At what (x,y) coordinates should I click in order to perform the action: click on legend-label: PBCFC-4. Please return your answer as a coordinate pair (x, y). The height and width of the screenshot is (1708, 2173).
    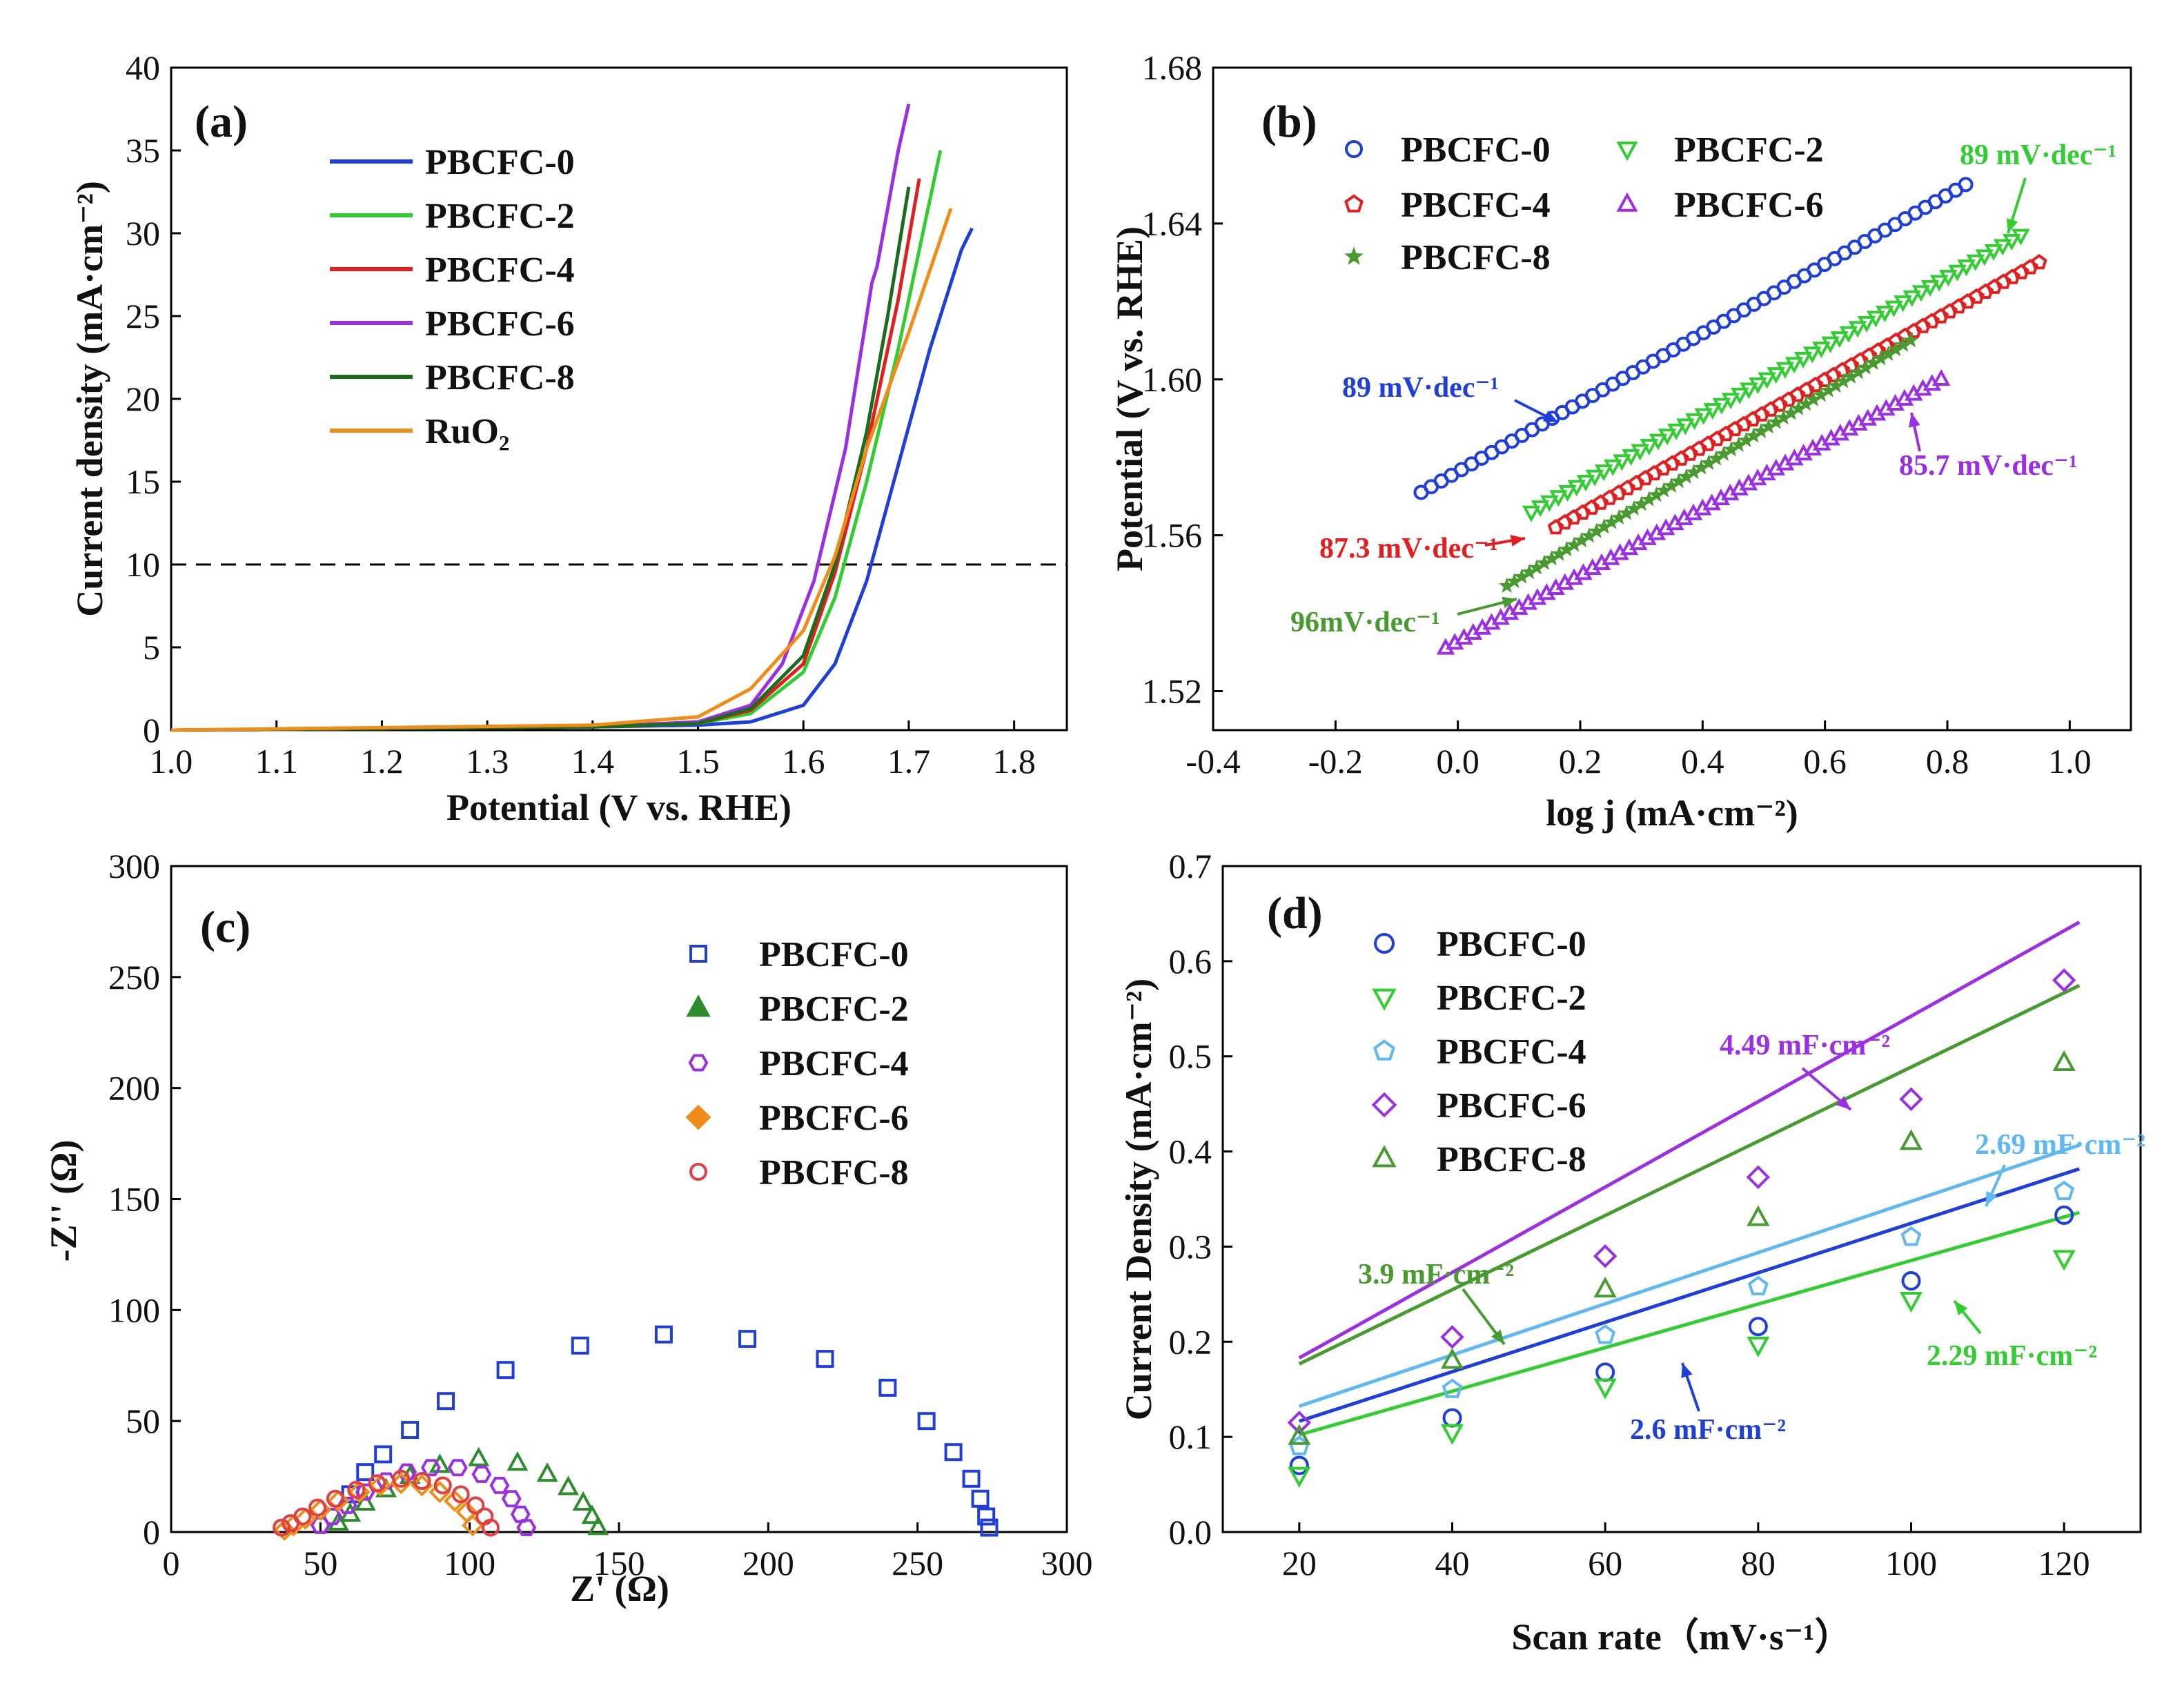
    Looking at the image, I should click on (1512, 1052).